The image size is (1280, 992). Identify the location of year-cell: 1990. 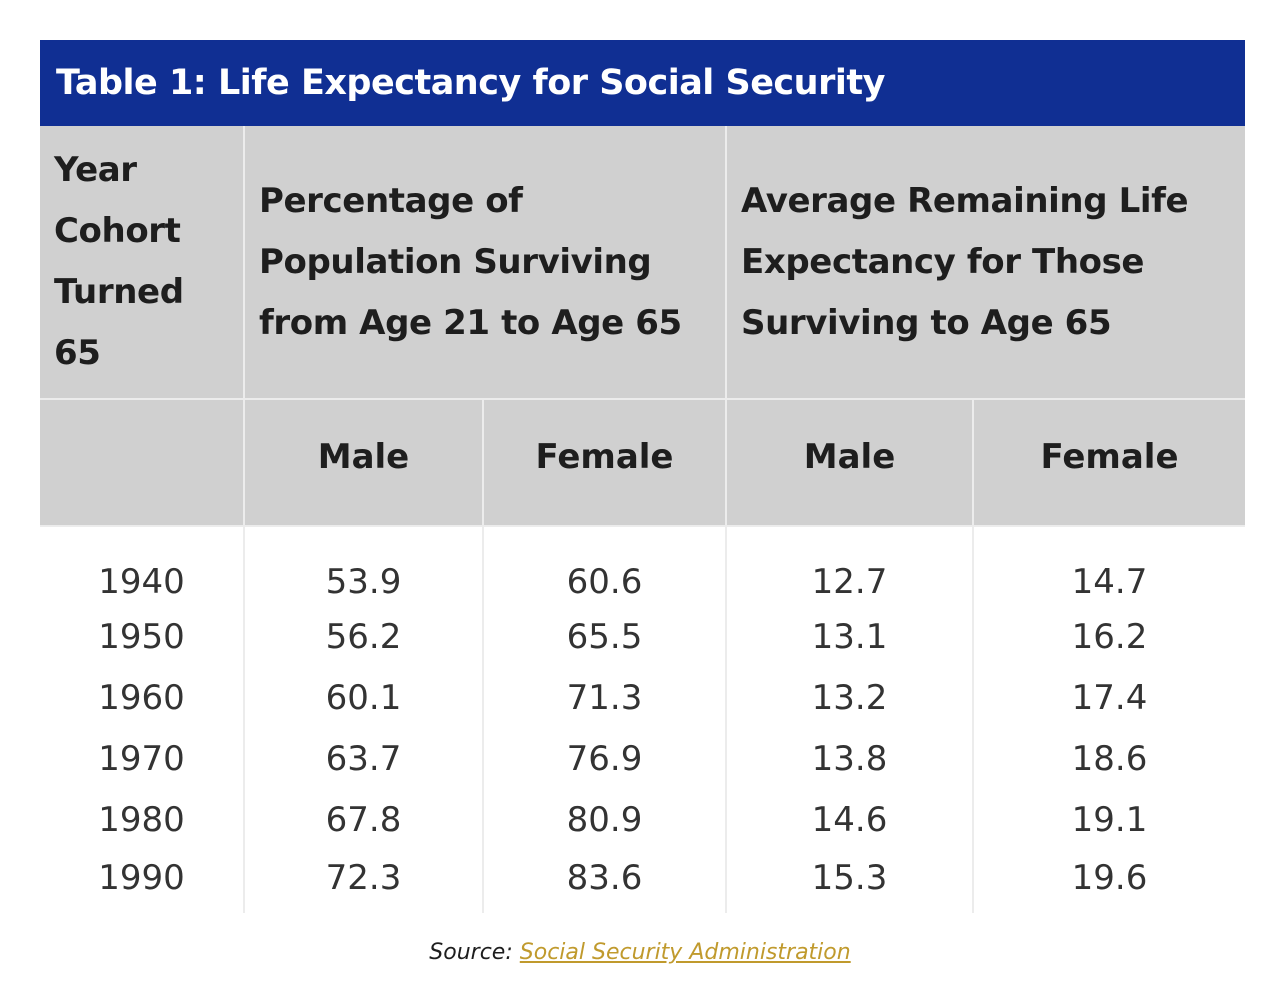
(142, 881).